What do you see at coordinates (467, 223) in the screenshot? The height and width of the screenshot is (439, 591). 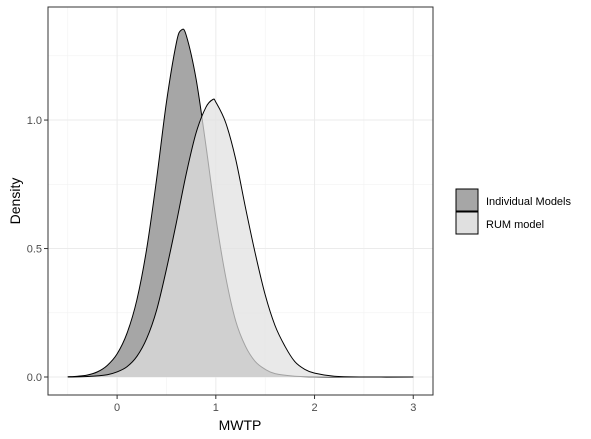 I see `legend-key-rum-model` at bounding box center [467, 223].